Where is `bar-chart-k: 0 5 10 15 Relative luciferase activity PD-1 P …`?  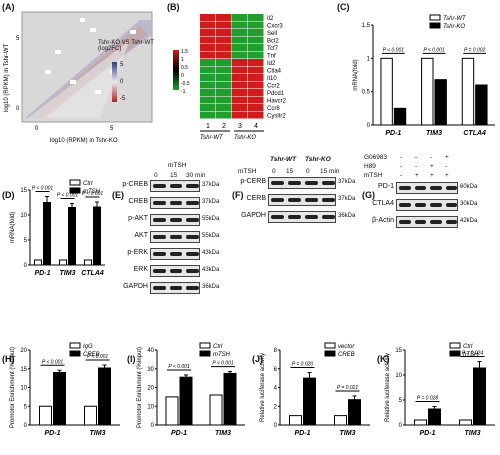
bar-chart-k: 0 5 10 15 Relative luciferase activity PD-1 P … is located at coordinates (440, 389).